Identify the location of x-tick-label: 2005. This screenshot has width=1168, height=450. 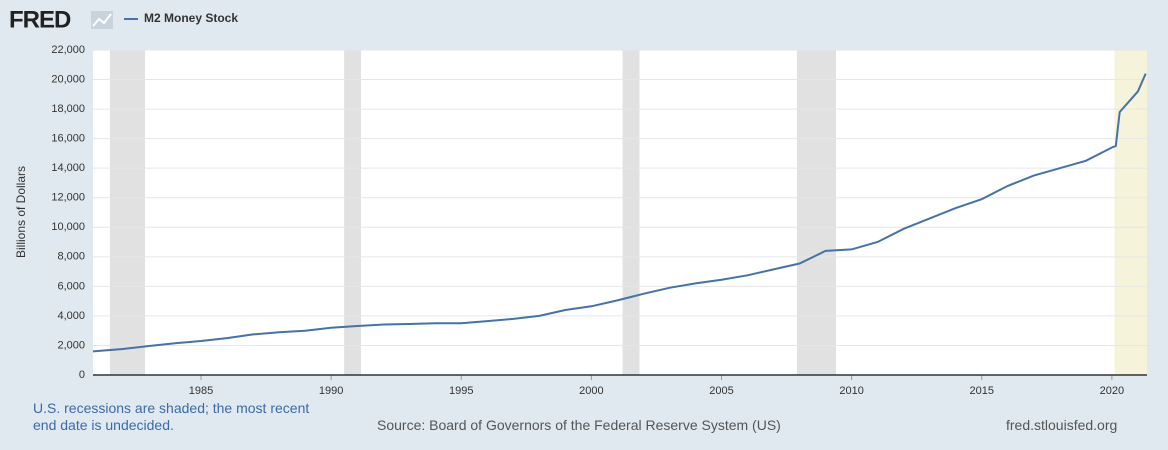
(721, 391).